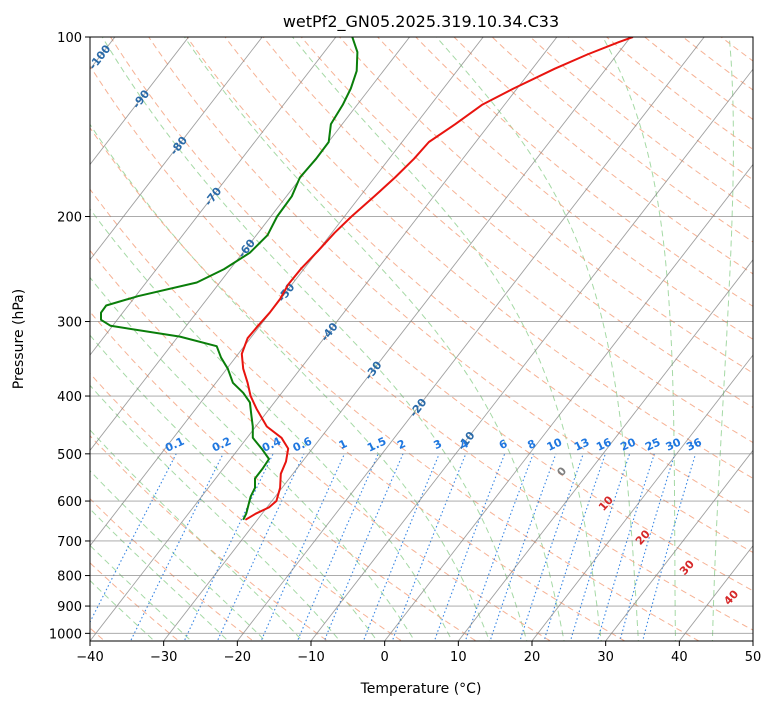 The height and width of the screenshot is (708, 775). I want to click on dry-adiabat-line, so click(209, 538).